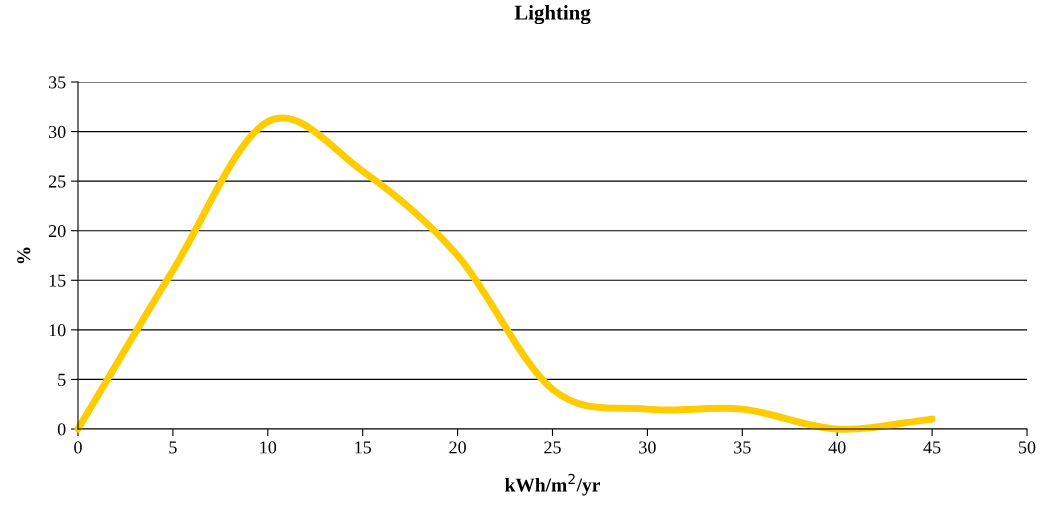  What do you see at coordinates (552, 15) in the screenshot?
I see `chart-title: Lighting` at bounding box center [552, 15].